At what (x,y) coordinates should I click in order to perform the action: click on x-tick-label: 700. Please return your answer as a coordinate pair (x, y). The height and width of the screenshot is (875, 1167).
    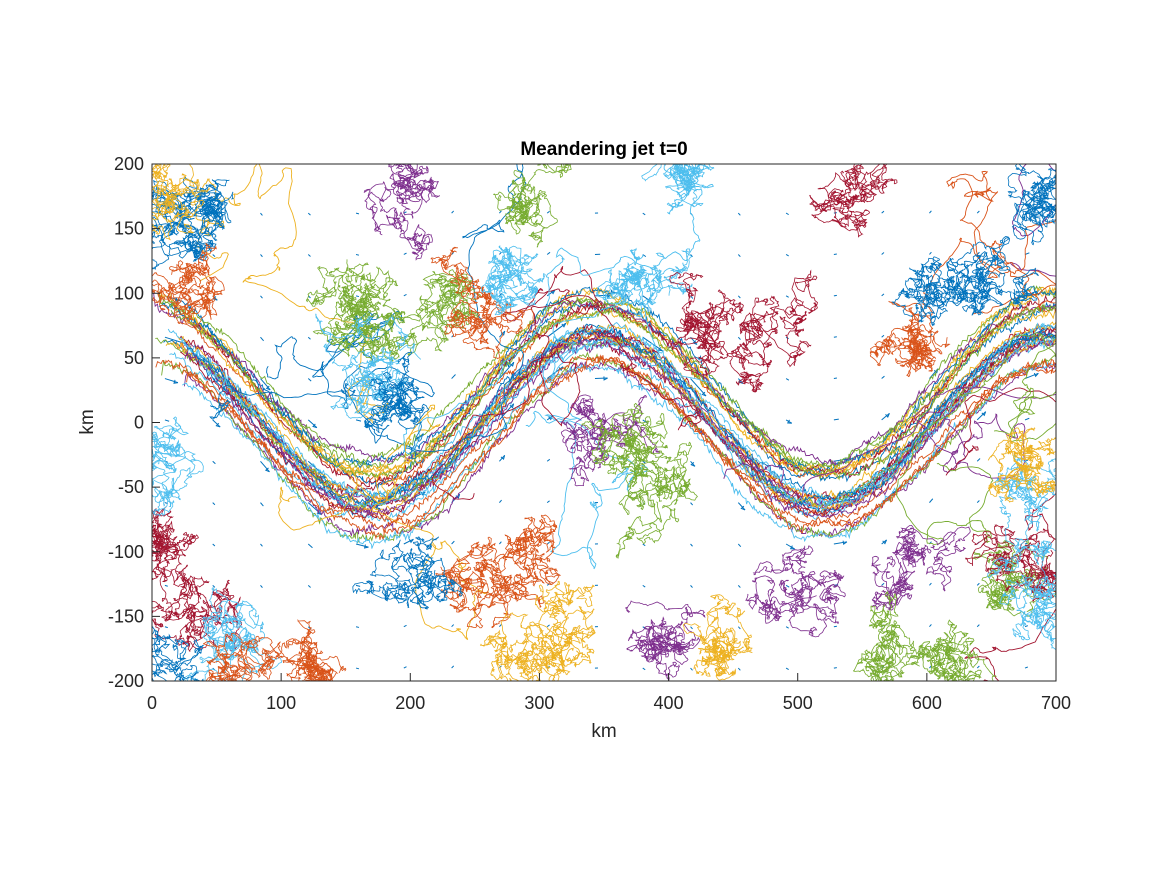
    Looking at the image, I should click on (1056, 703).